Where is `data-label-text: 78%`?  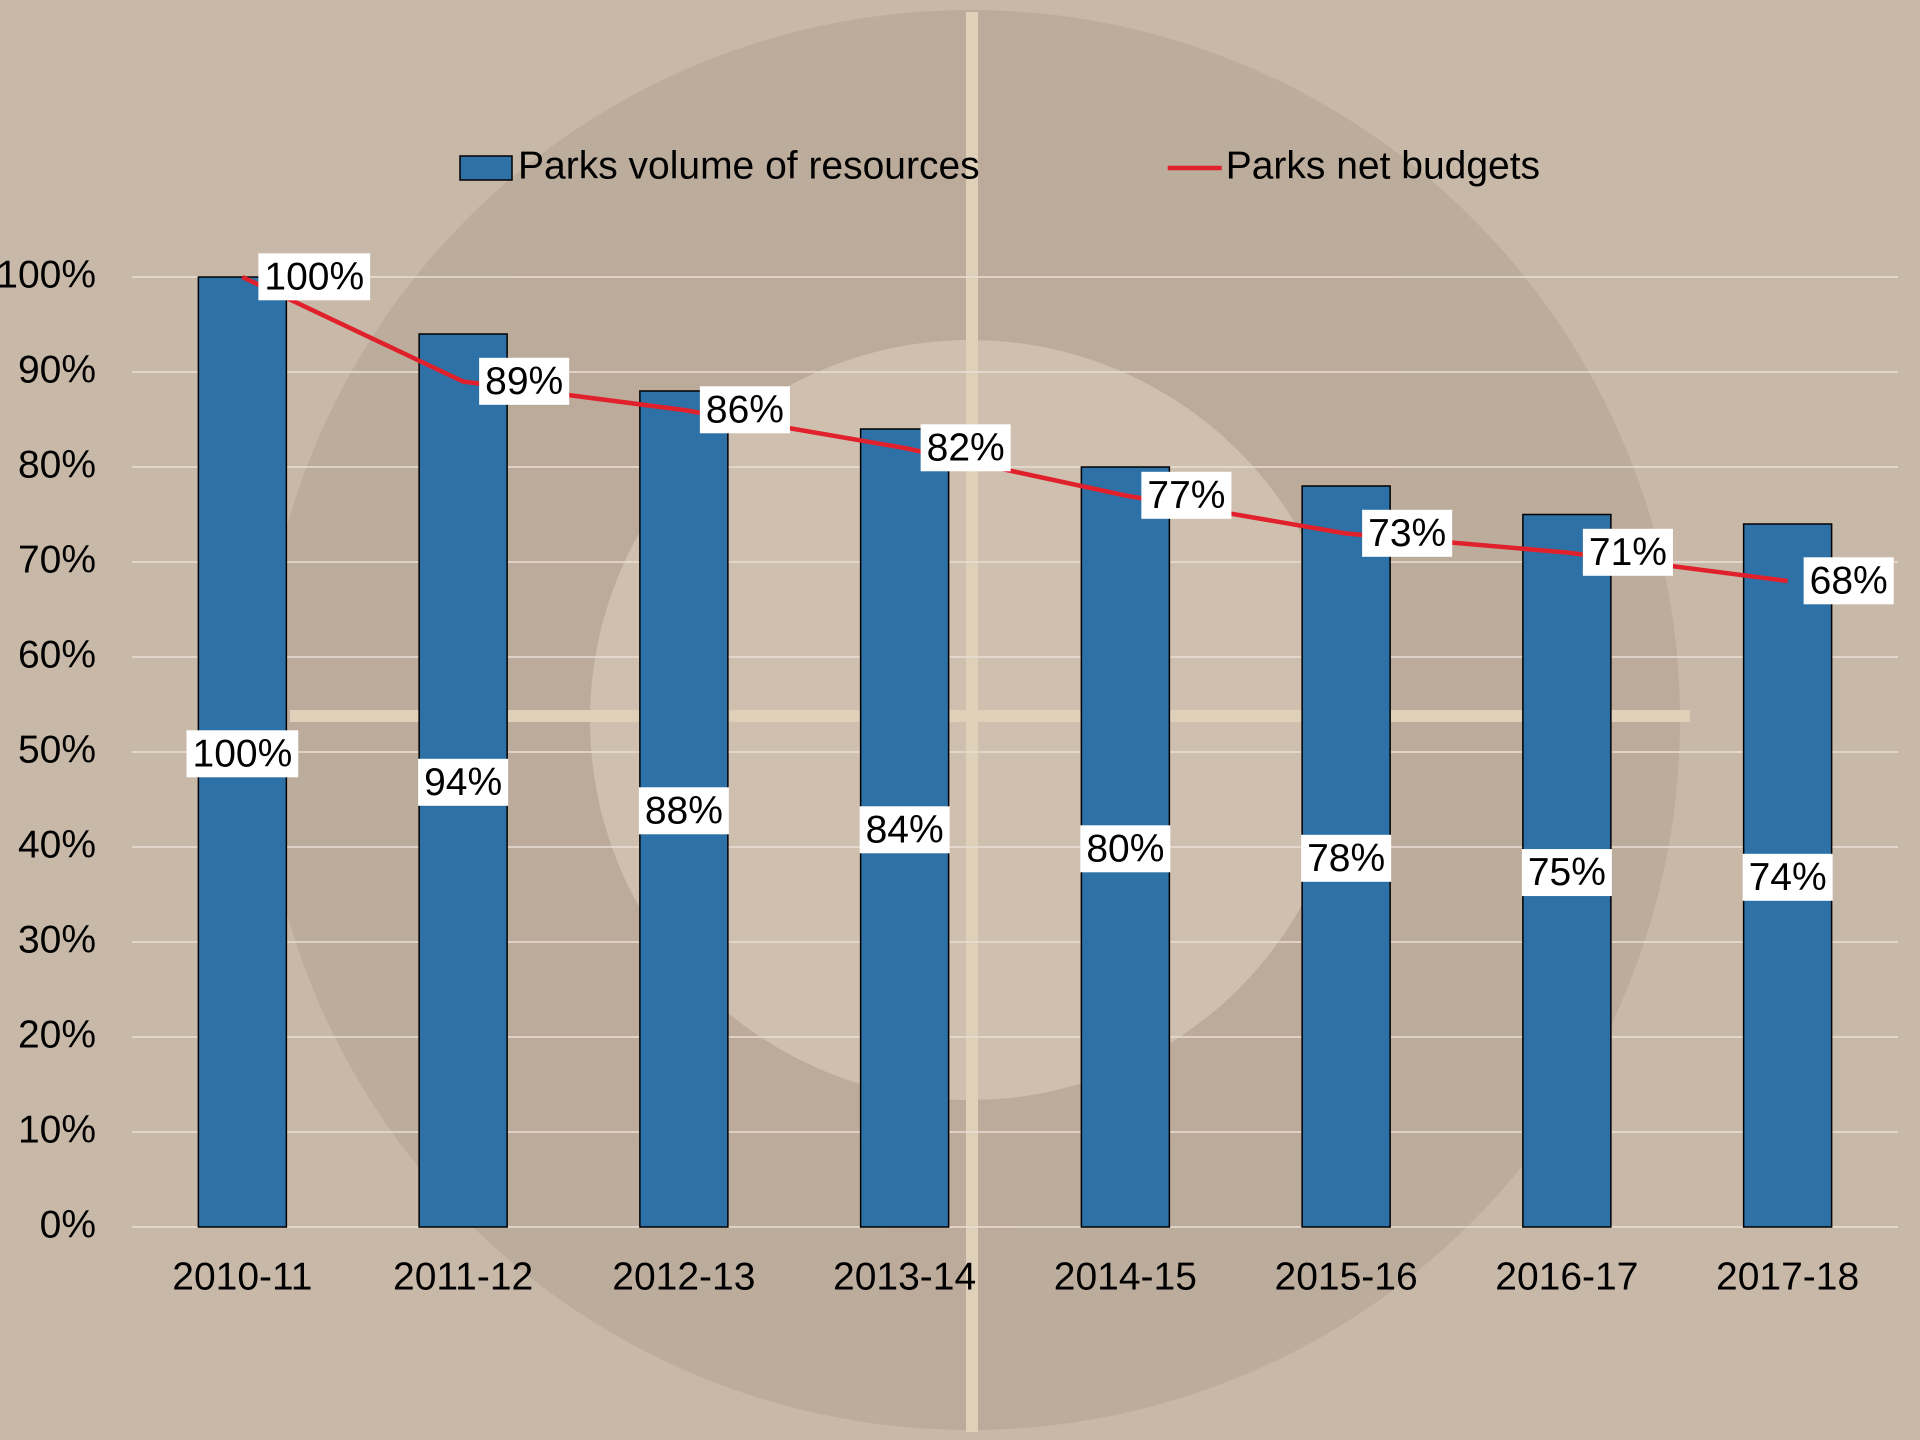
data-label-text: 78% is located at coordinates (1346, 858).